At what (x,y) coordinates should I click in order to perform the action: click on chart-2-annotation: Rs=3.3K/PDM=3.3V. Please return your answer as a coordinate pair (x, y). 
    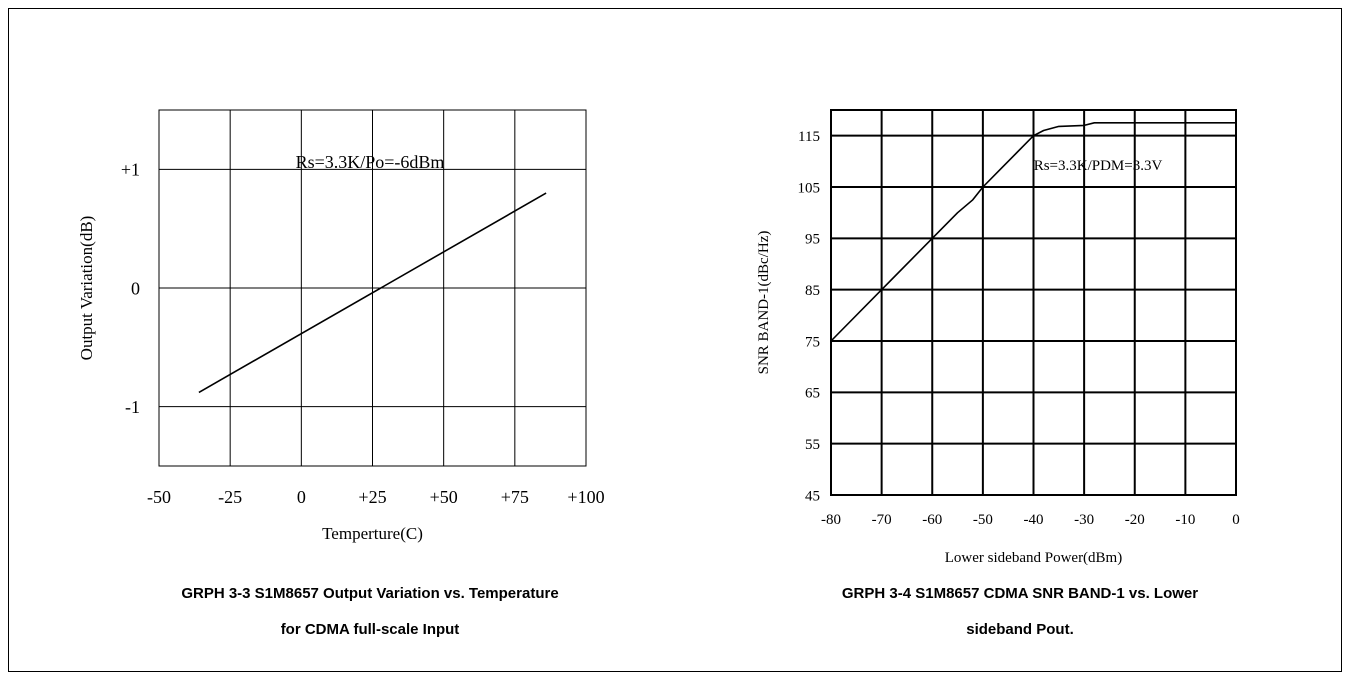
    Looking at the image, I should click on (1098, 166).